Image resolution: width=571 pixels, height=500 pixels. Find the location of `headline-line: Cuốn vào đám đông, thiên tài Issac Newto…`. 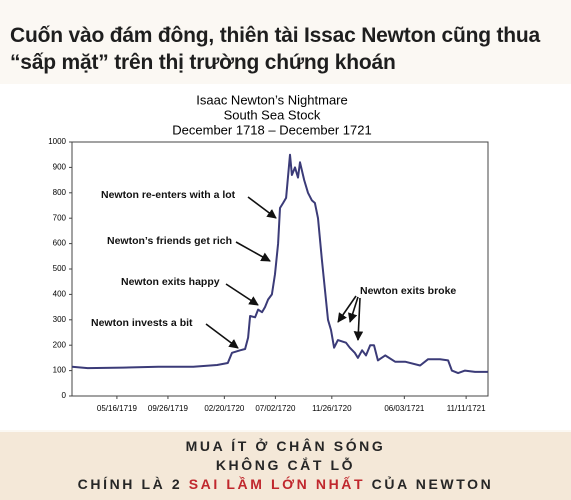

headline-line: Cuốn vào đám đông, thiên tài Issac Newto… is located at coordinates (275, 35).